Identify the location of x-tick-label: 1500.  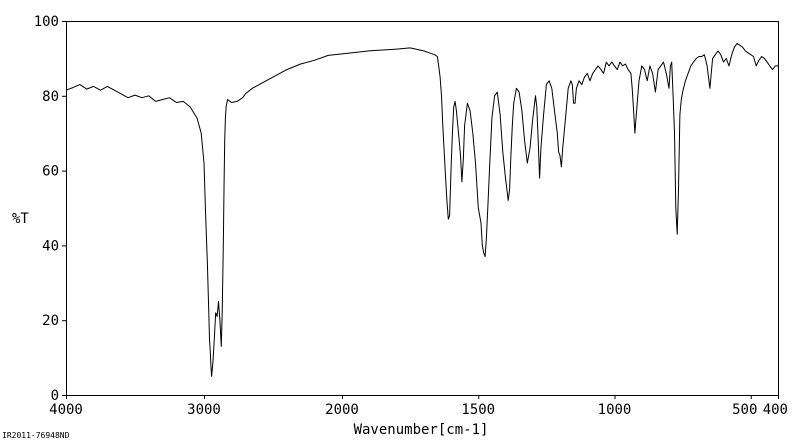
(478, 410).